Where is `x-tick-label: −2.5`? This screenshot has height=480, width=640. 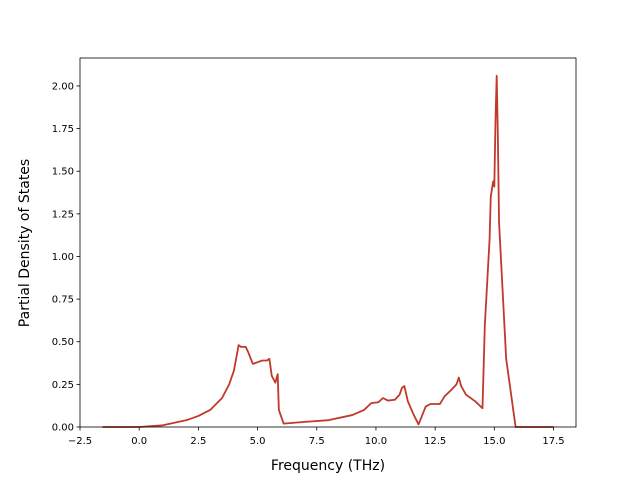
x-tick-label: −2.5 is located at coordinates (80, 441).